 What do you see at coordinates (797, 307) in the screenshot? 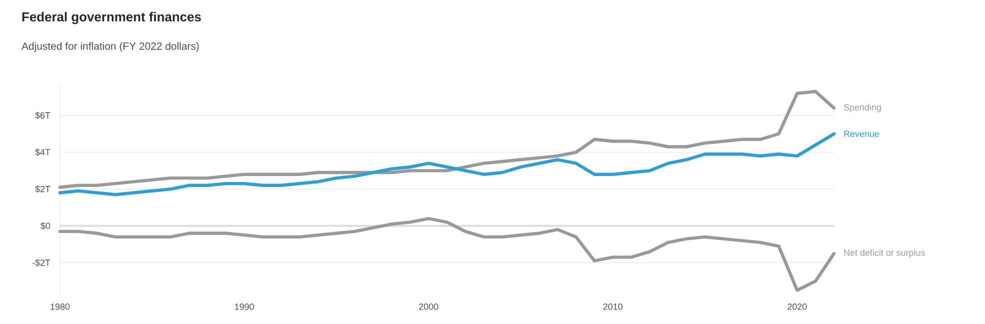
I see `x-tick-label: 2020` at bounding box center [797, 307].